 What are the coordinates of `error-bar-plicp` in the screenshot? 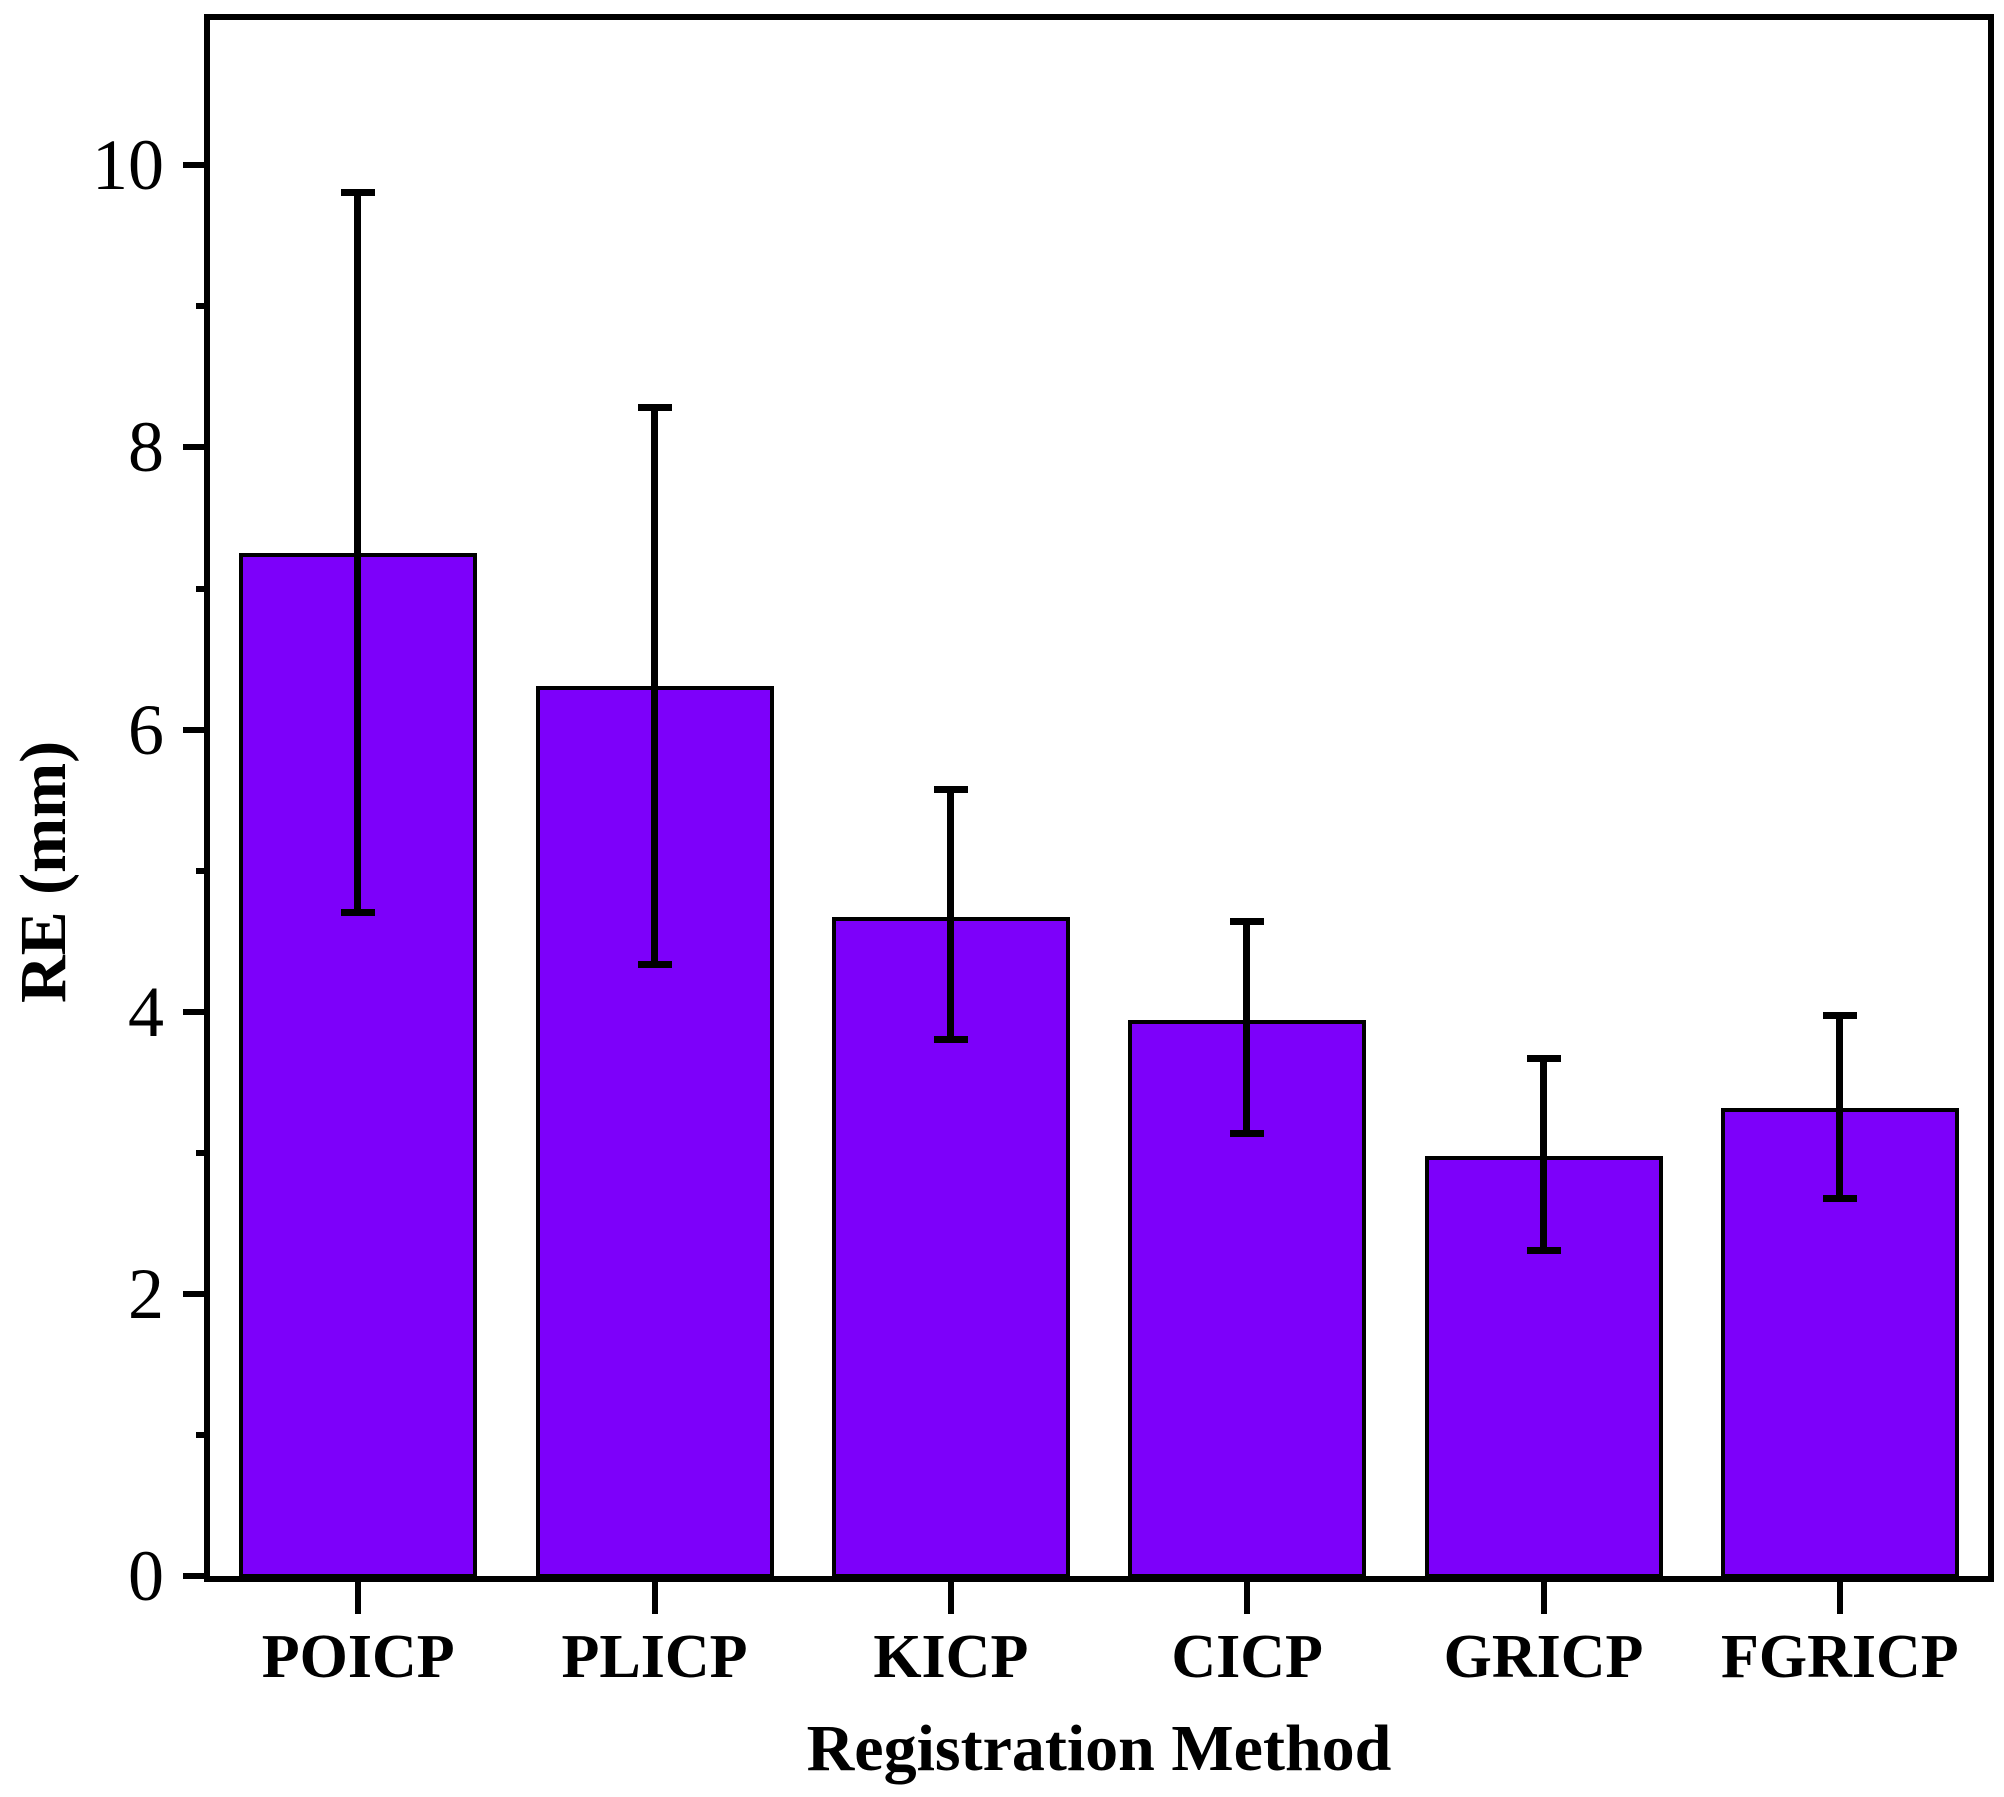 It's located at (654, 685).